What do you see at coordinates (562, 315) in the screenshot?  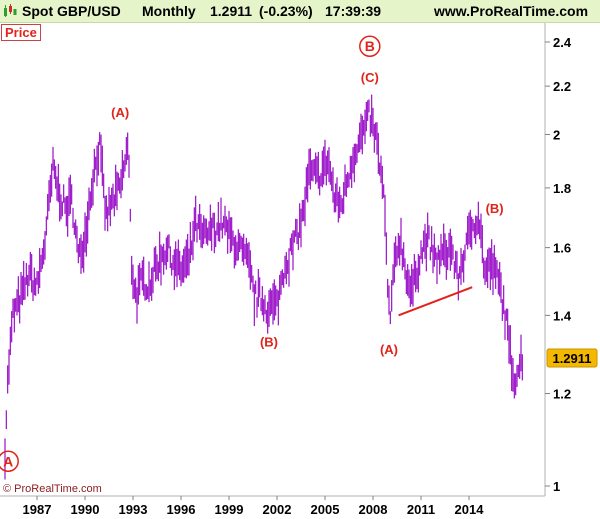 I see `y-tick-label: 1.4` at bounding box center [562, 315].